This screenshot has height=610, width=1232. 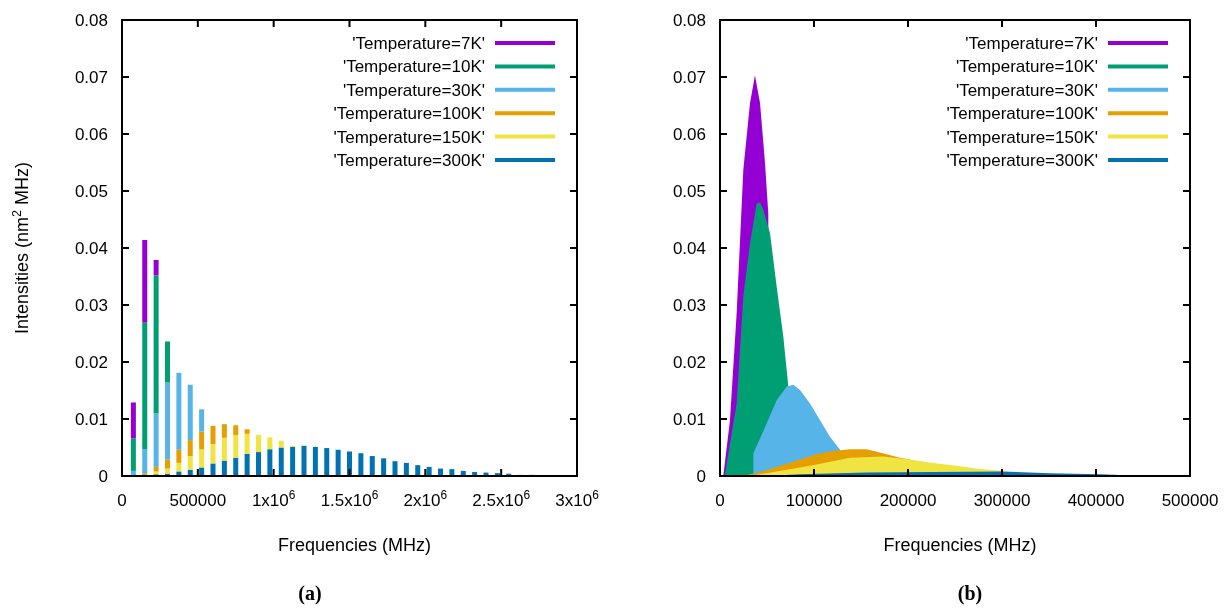 What do you see at coordinates (970, 593) in the screenshot?
I see `text: (b)` at bounding box center [970, 593].